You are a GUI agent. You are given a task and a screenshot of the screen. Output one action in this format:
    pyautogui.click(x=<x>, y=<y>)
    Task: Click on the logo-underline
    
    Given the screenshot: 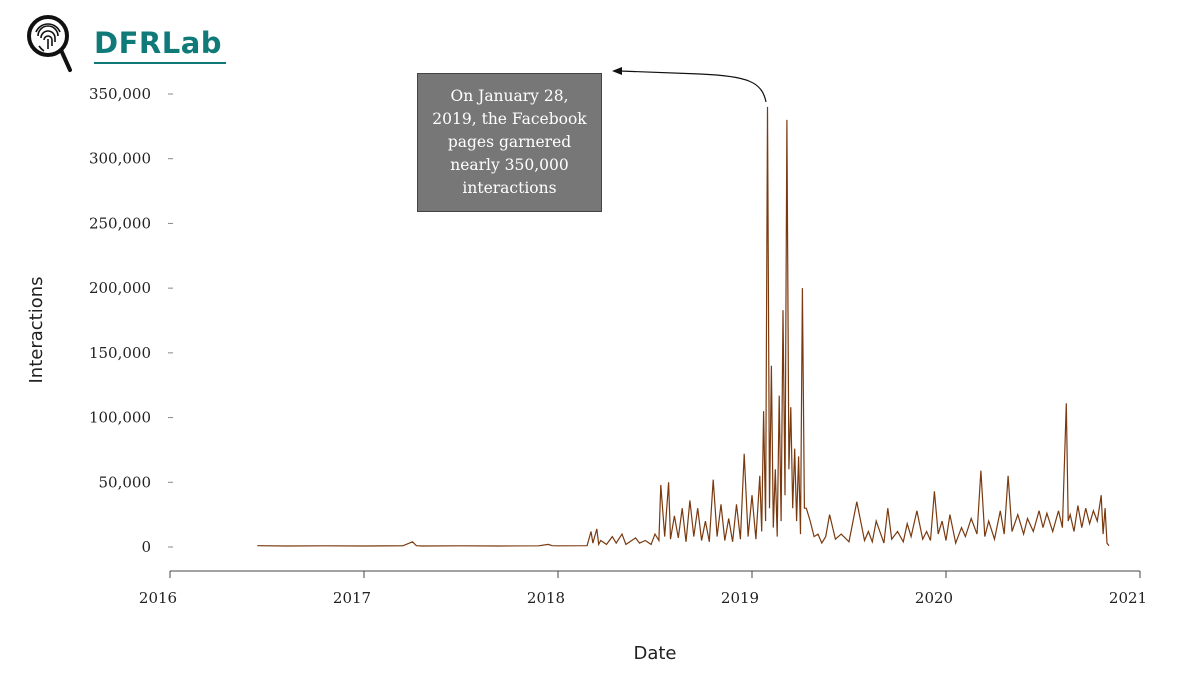 What is the action you would take?
    pyautogui.click(x=160, y=63)
    